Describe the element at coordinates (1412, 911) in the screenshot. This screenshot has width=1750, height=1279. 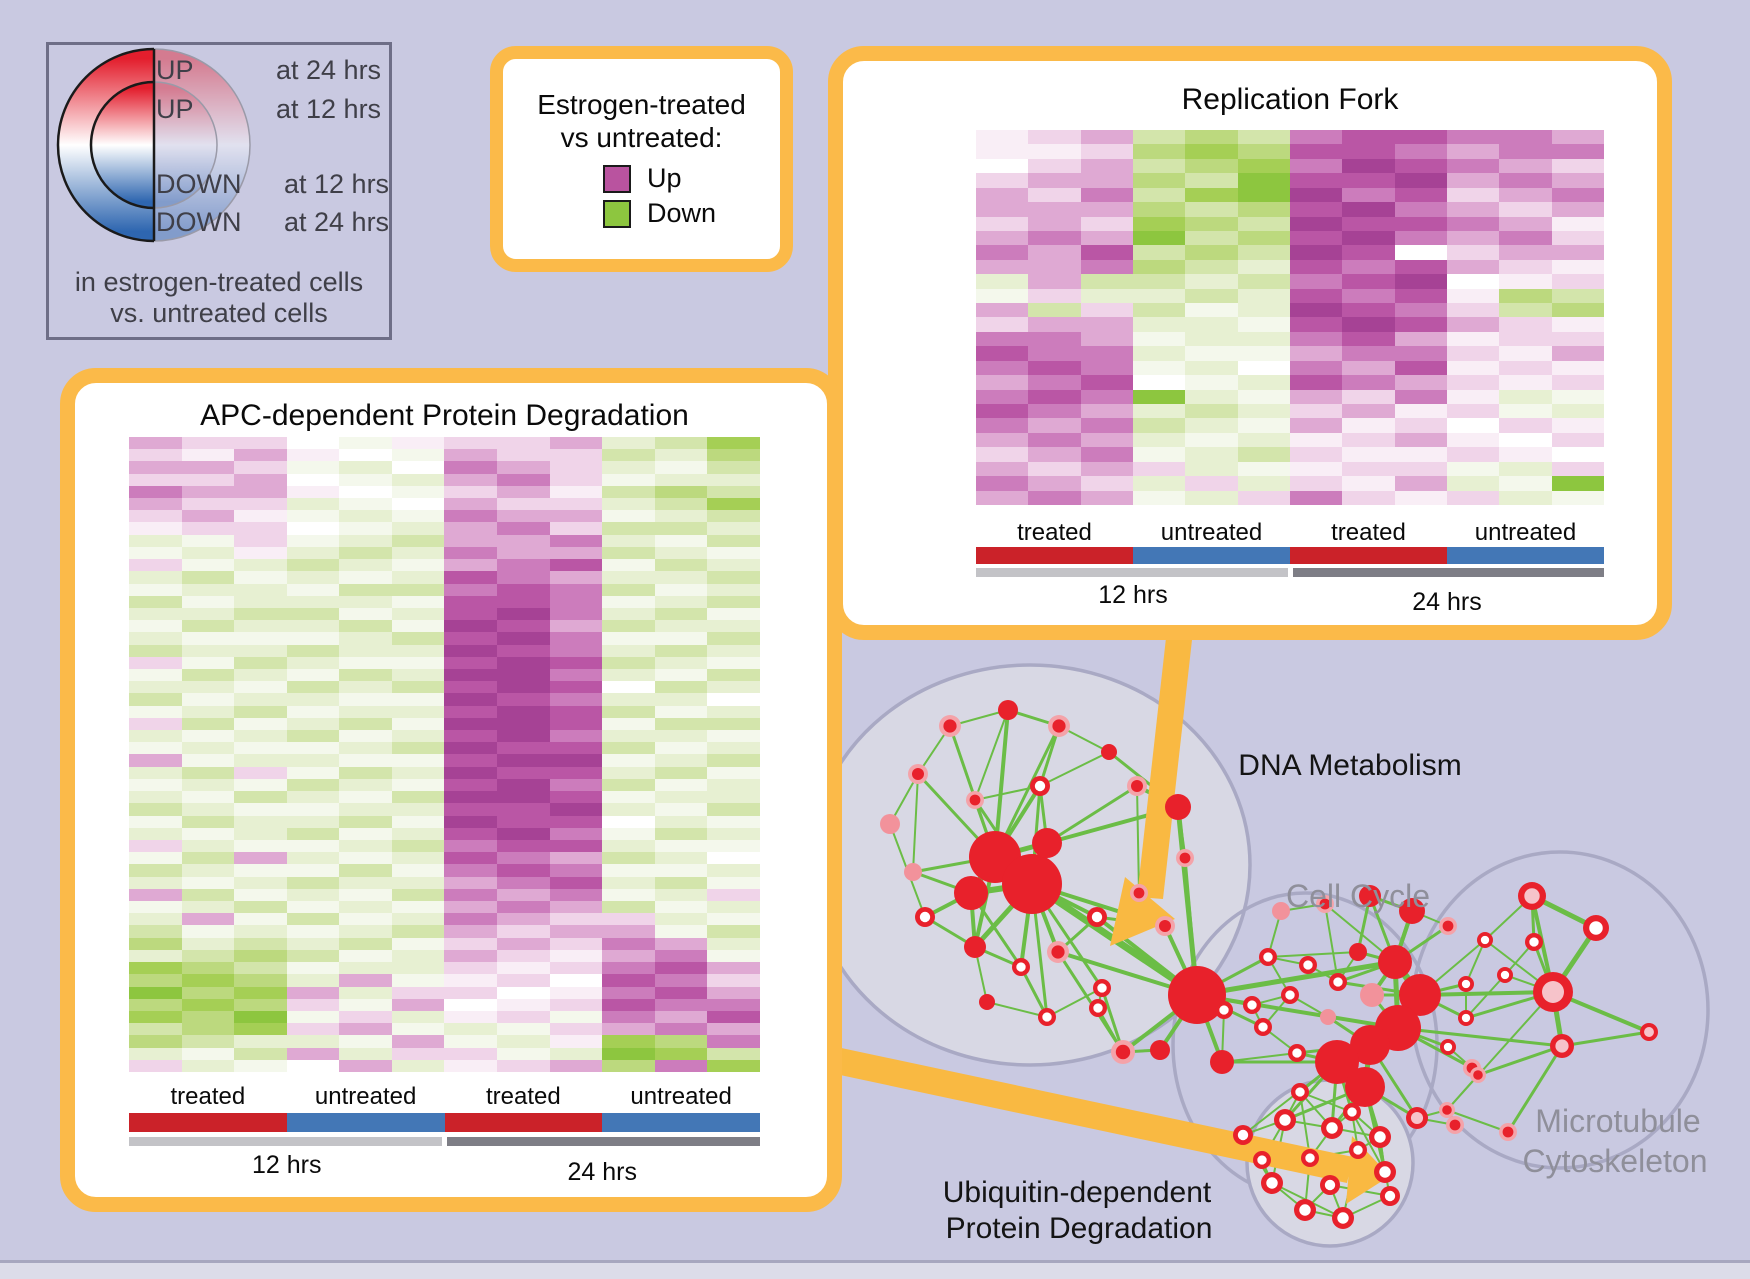
I see `network-node` at that location.